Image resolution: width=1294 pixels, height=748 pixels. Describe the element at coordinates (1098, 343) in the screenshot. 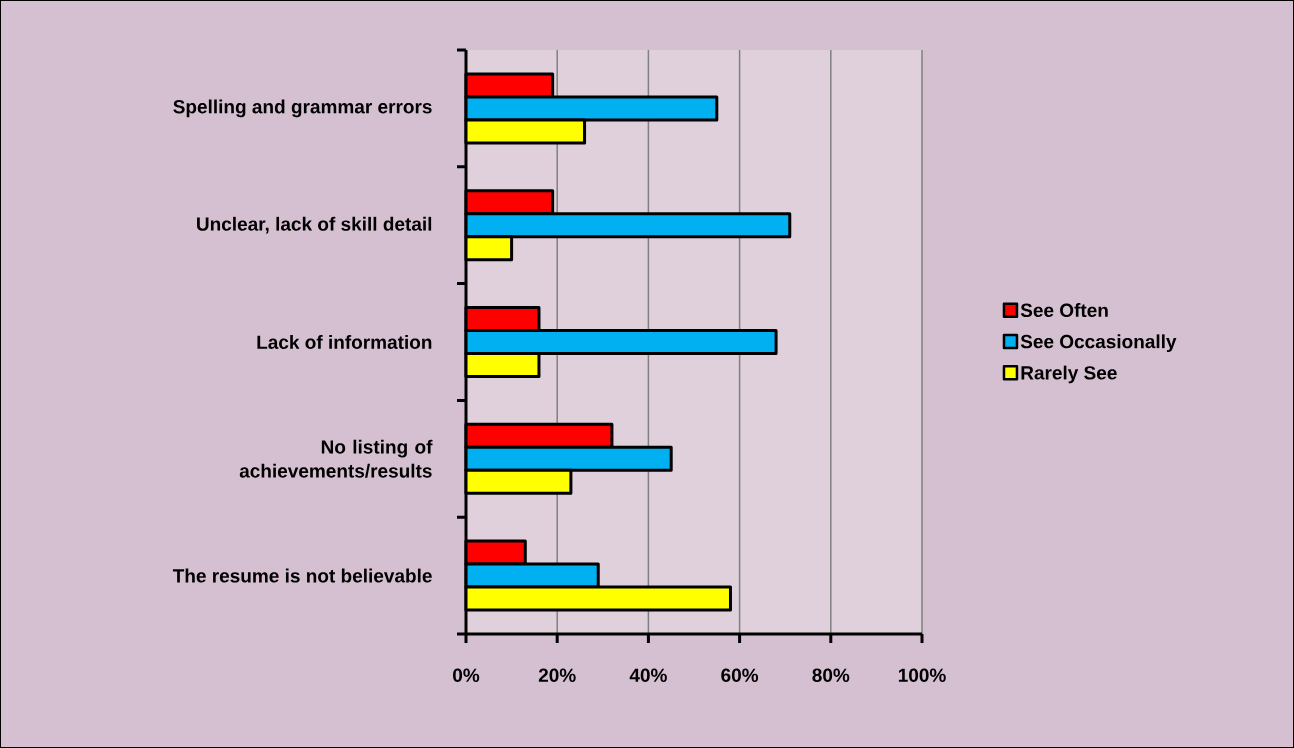

I see `legend-label: See Occasionally` at that location.